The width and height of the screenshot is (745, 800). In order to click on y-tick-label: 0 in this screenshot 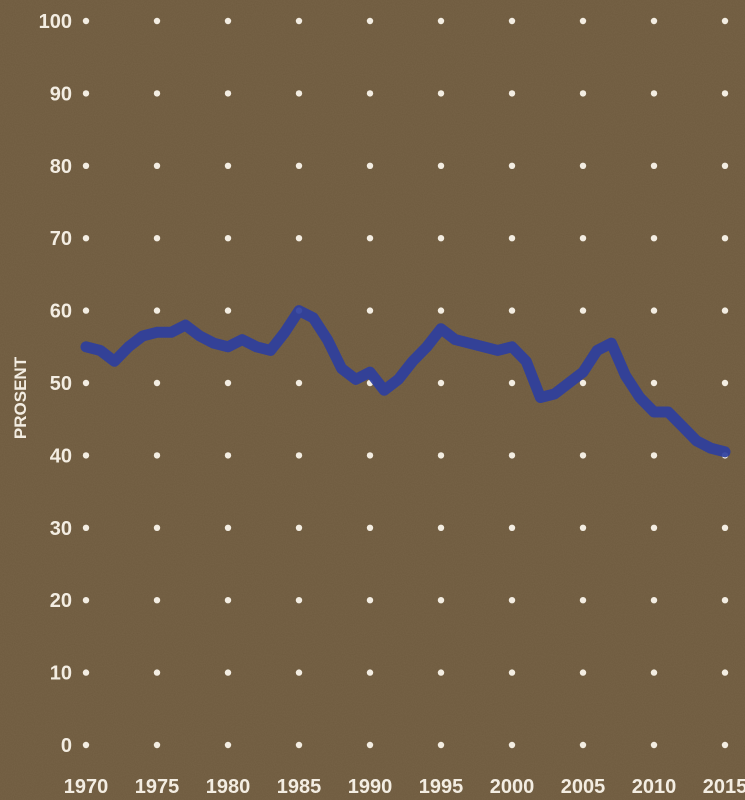, I will do `click(66, 746)`.